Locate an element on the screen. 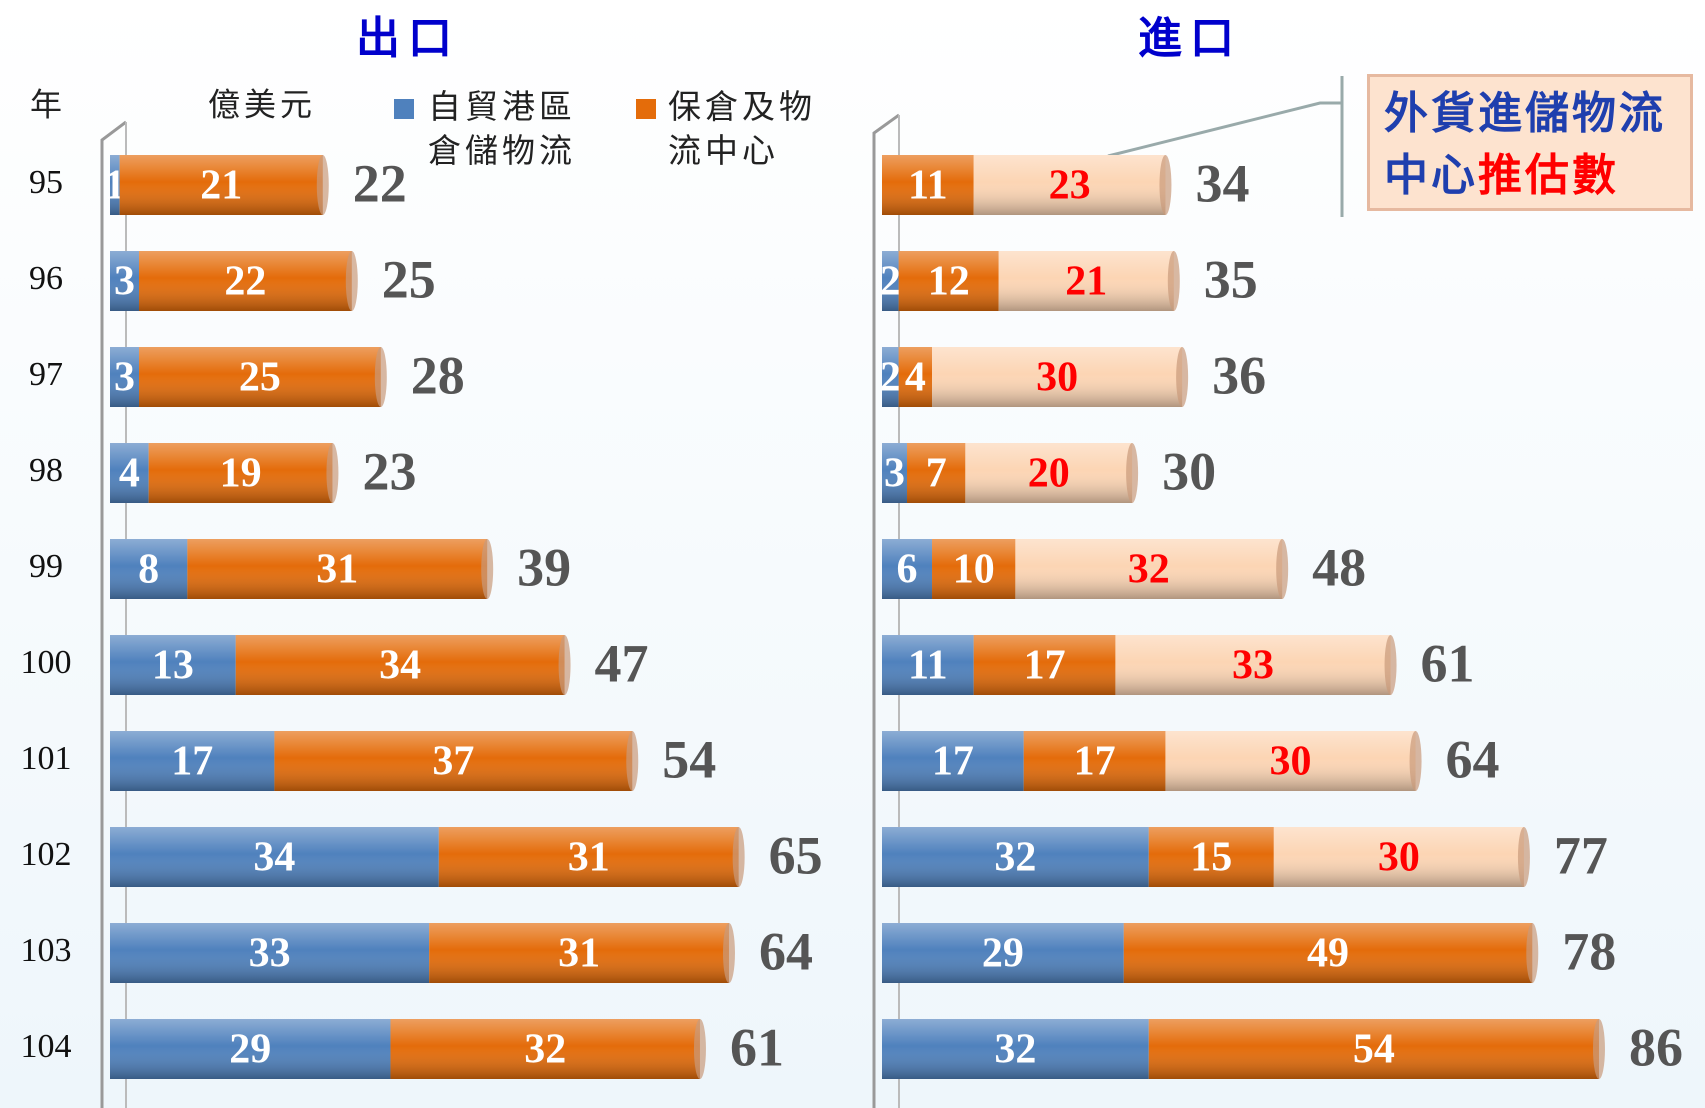 The image size is (1705, 1108). y-tick-label: 96 is located at coordinates (46, 278).